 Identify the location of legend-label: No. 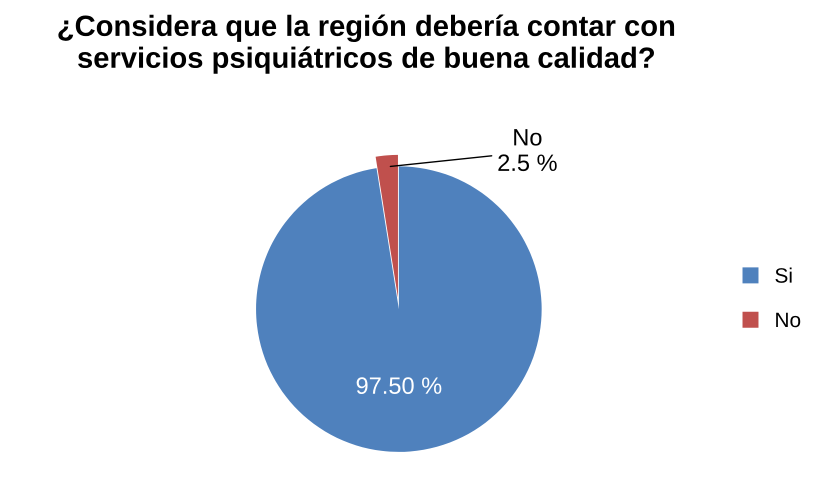
(788, 320).